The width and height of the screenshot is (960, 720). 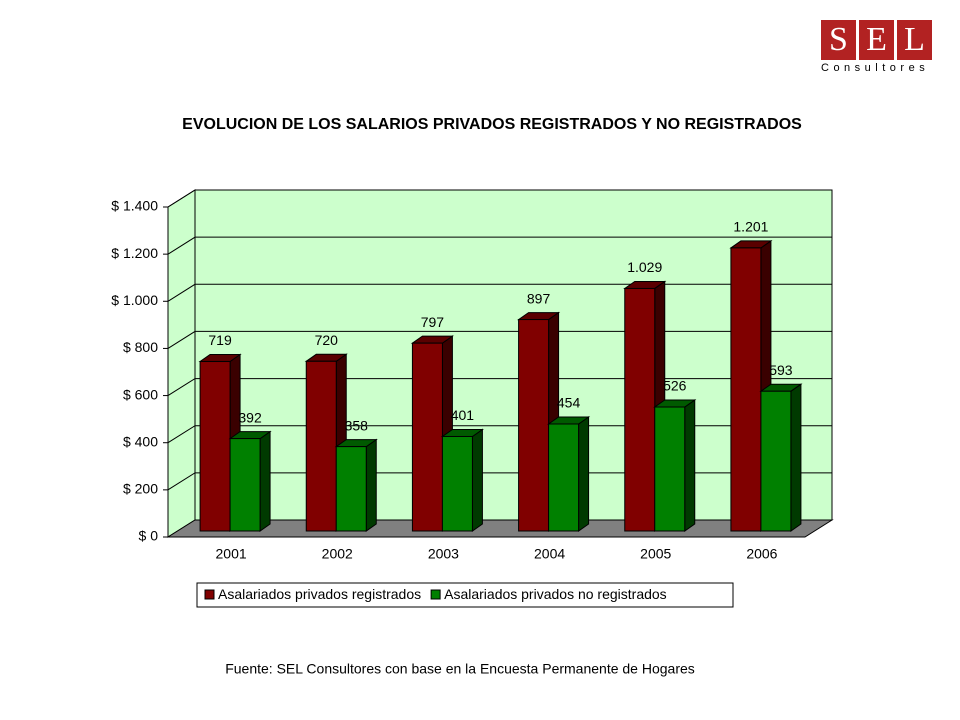 What do you see at coordinates (443, 554) in the screenshot?
I see `x-tick-label: 2003` at bounding box center [443, 554].